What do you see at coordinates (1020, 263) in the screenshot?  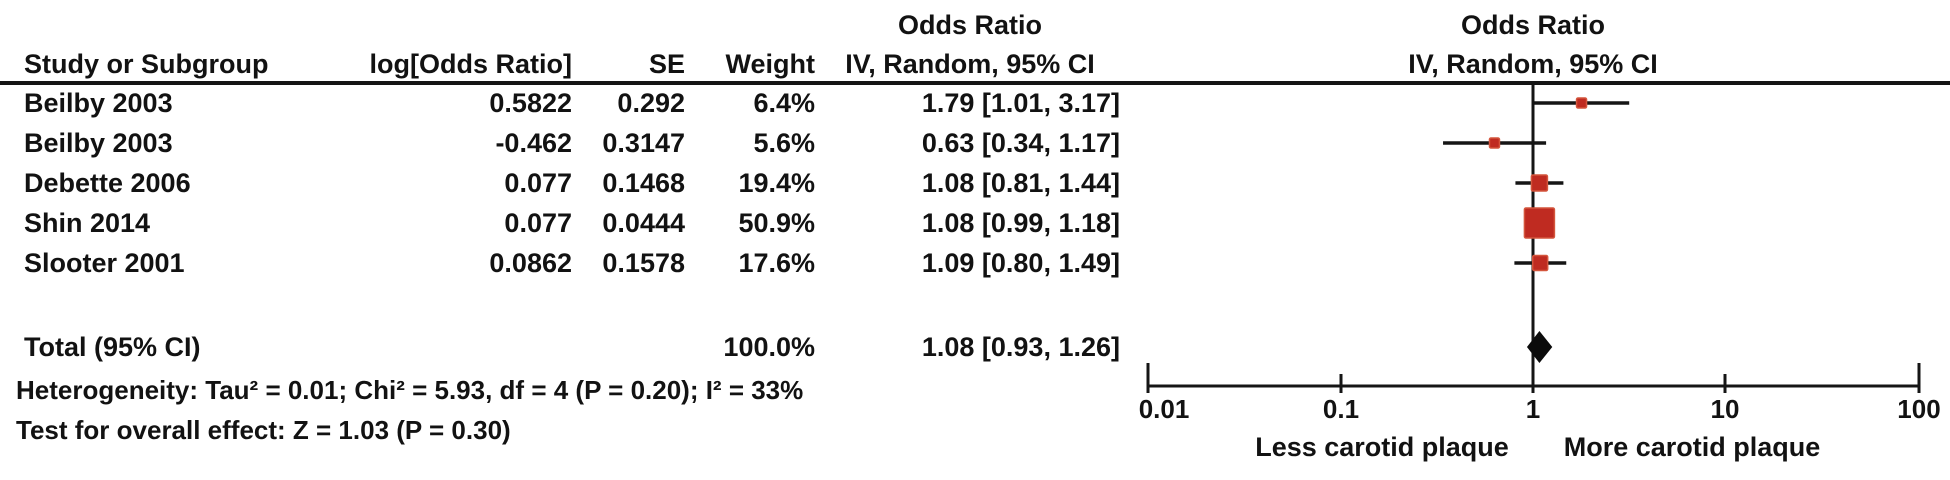 I see `ci-value: 1.09 [0.80, 1.49]` at bounding box center [1020, 263].